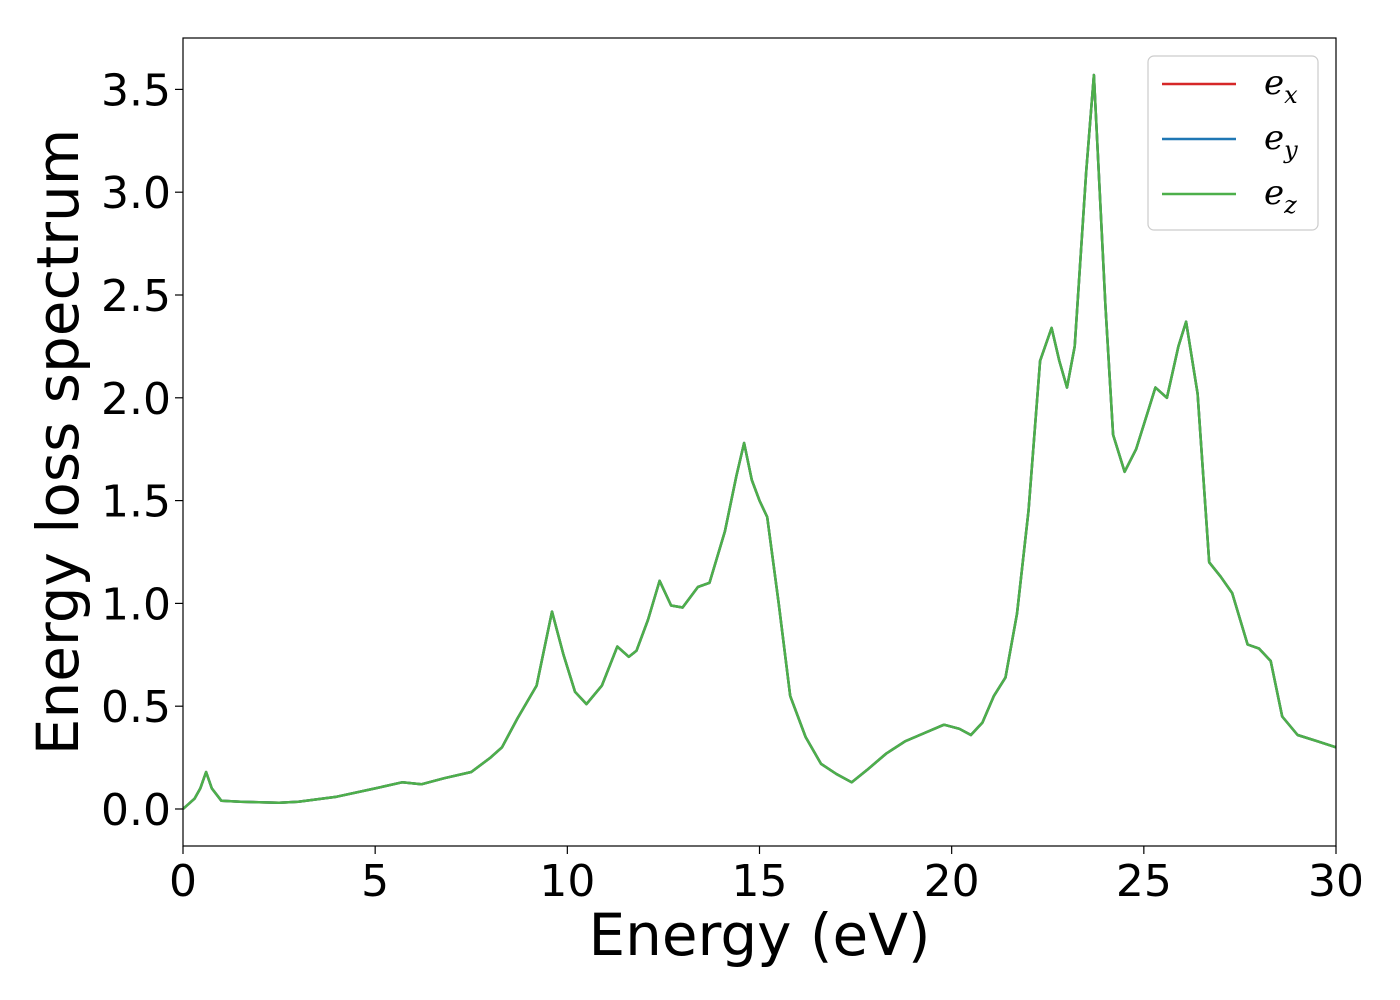  Describe the element at coordinates (136, 502) in the screenshot. I see `y-tick-label: 1.5` at that location.